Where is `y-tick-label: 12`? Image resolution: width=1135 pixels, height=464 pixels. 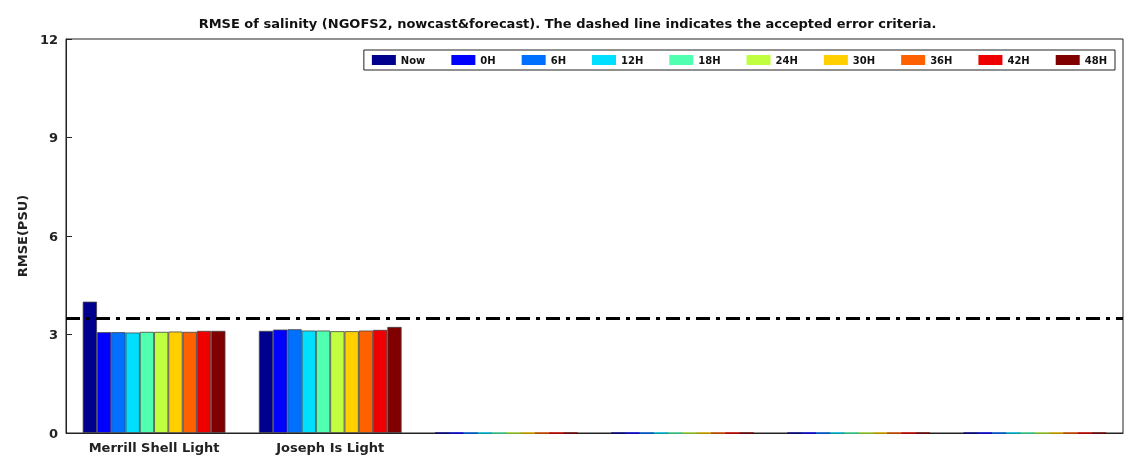 y-tick-label: 12 is located at coordinates (48, 39).